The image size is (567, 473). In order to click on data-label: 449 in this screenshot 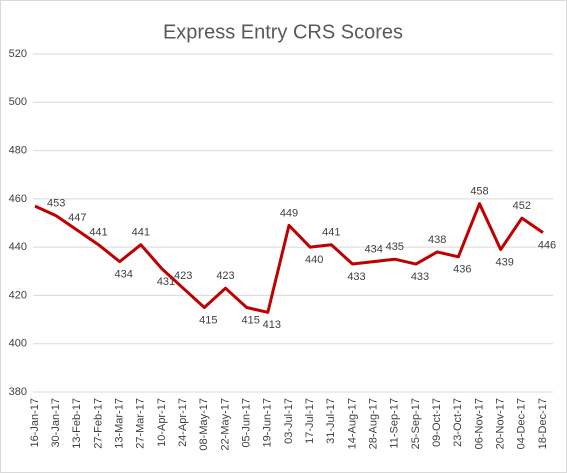, I will do `click(289, 213)`.